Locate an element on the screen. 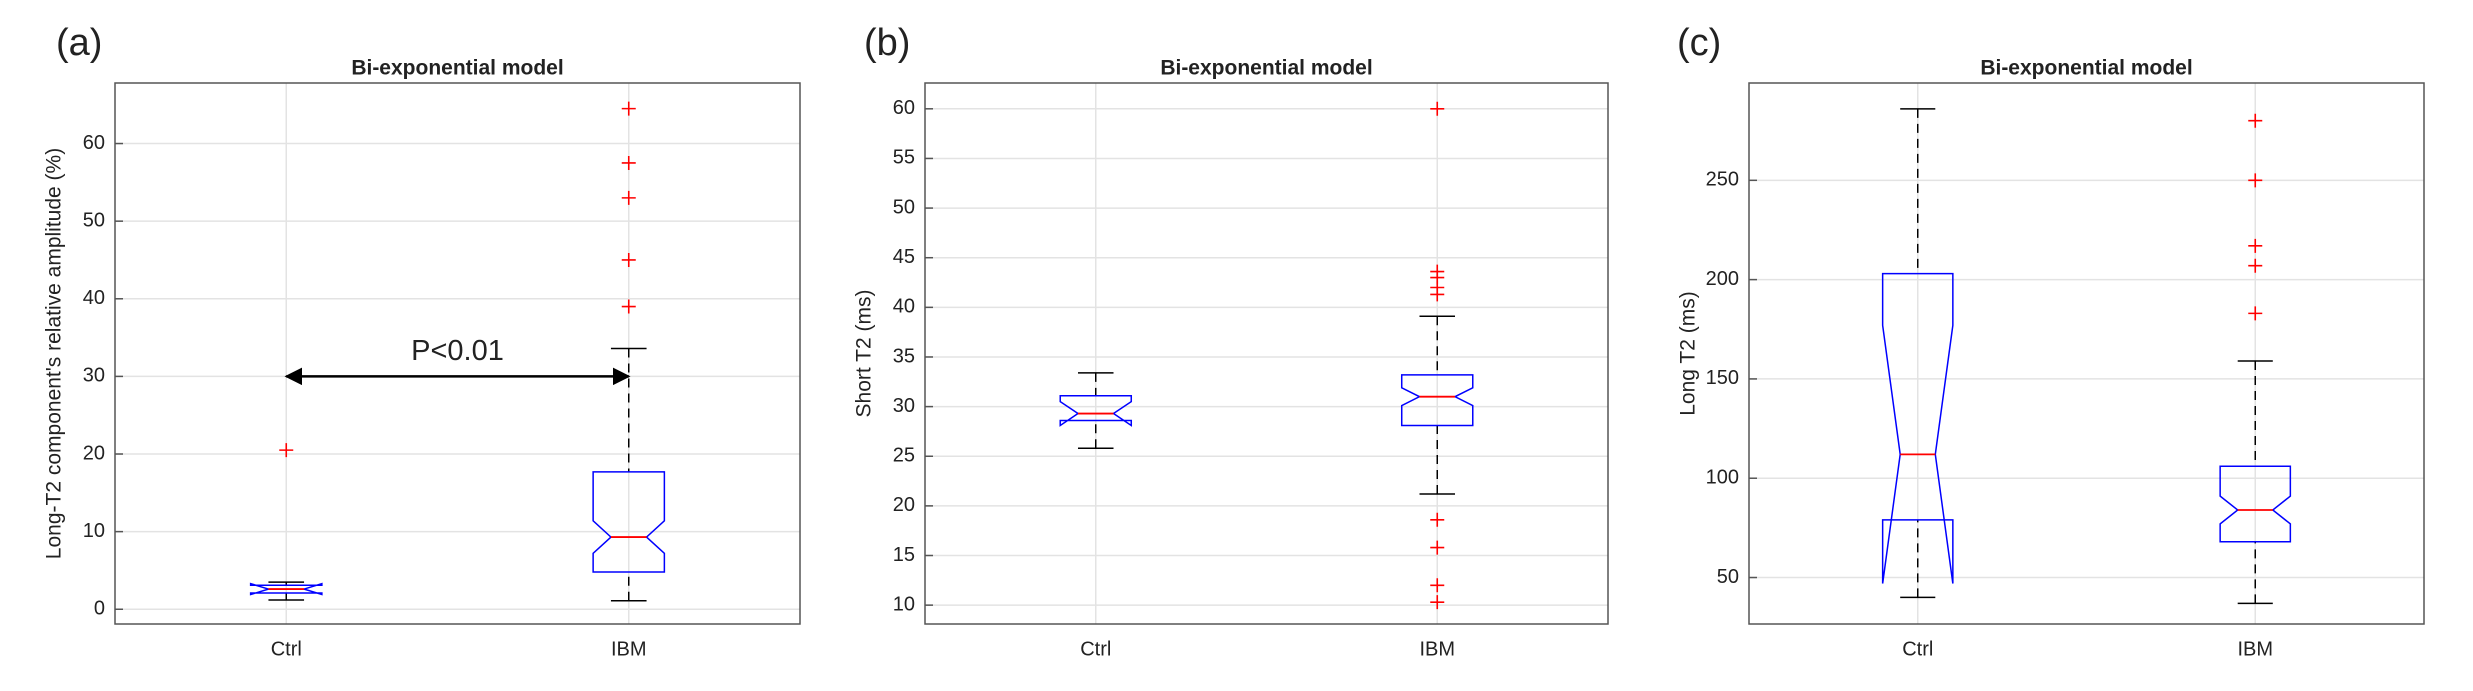 Image resolution: width=2473 pixels, height=691 pixels. y-tick-label: 35 is located at coordinates (904, 356).